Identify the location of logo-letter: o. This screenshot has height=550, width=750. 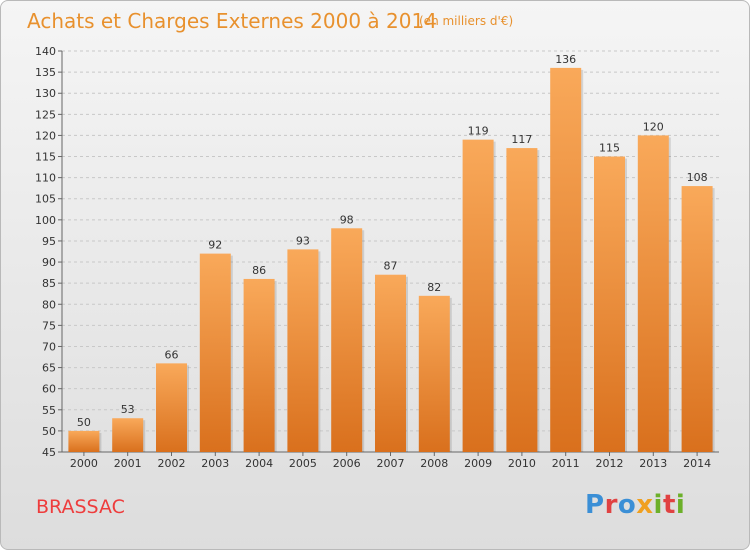
(627, 505).